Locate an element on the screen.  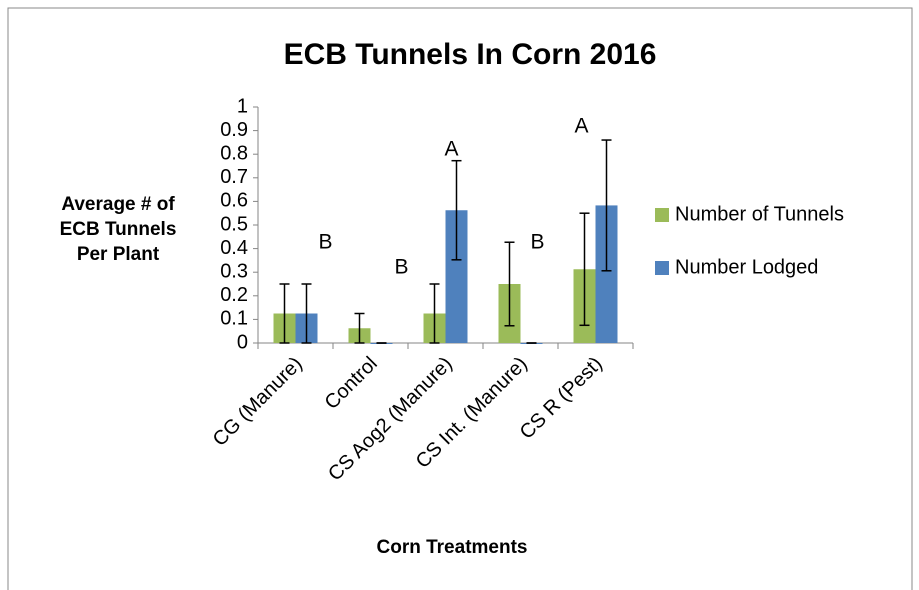
y-tick-label: 0 is located at coordinates (242, 342).